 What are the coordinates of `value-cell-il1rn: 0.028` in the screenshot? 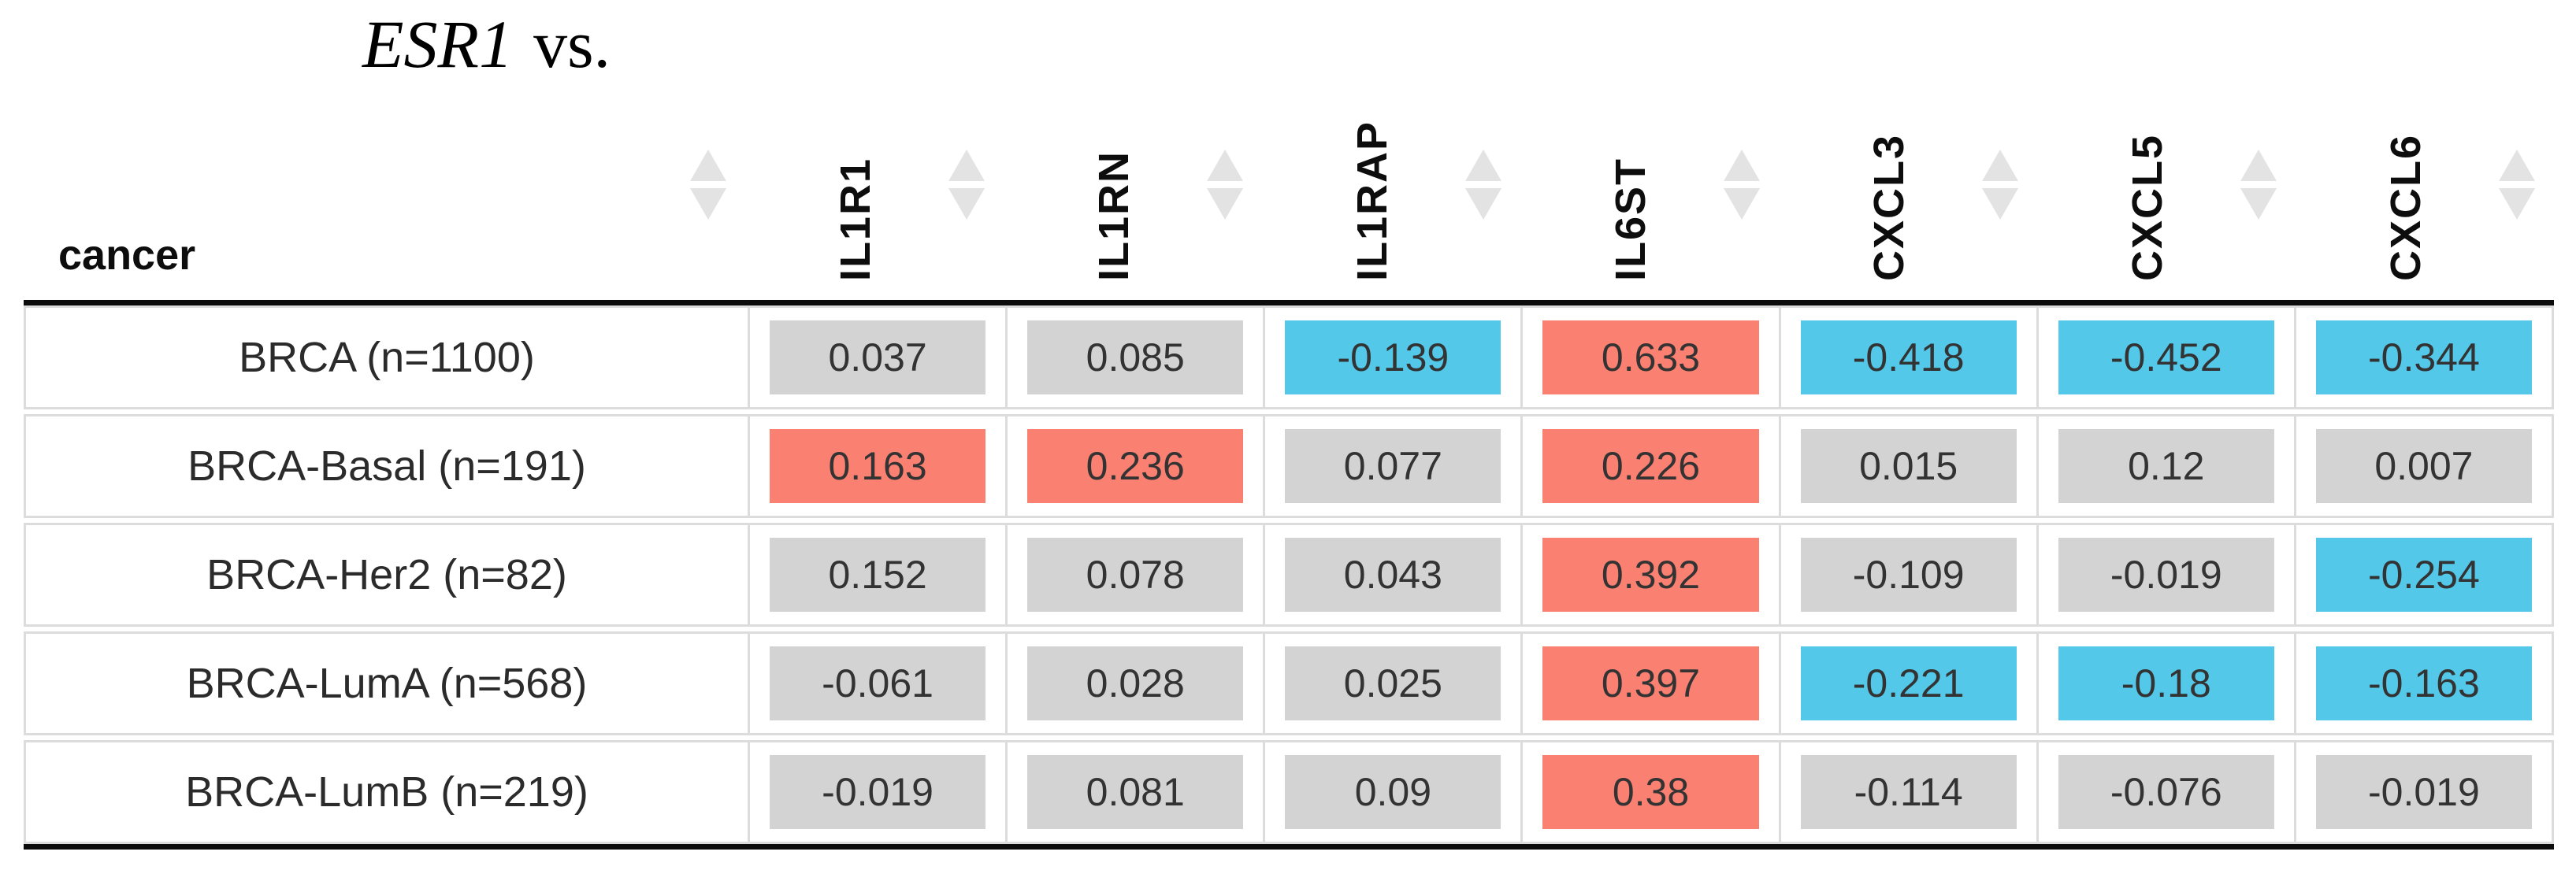 It's located at (1134, 683).